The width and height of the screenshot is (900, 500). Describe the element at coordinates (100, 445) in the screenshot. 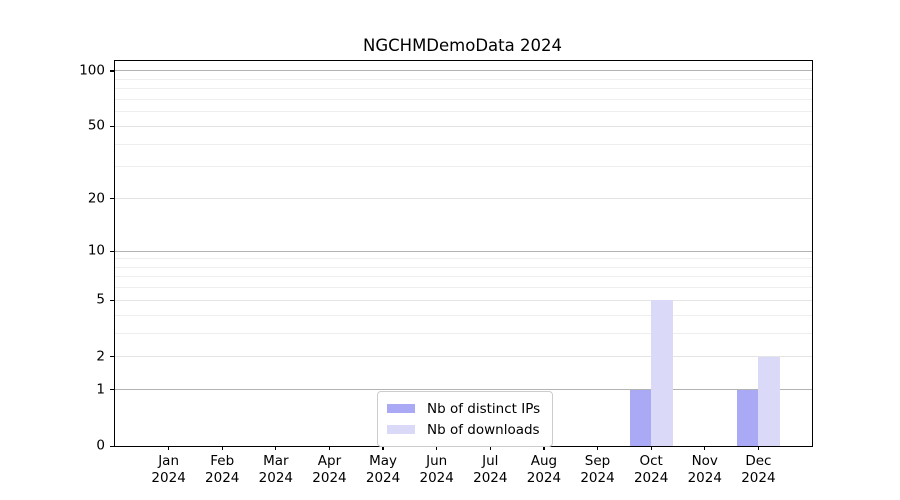

I see `y-tick-label: 0` at that location.